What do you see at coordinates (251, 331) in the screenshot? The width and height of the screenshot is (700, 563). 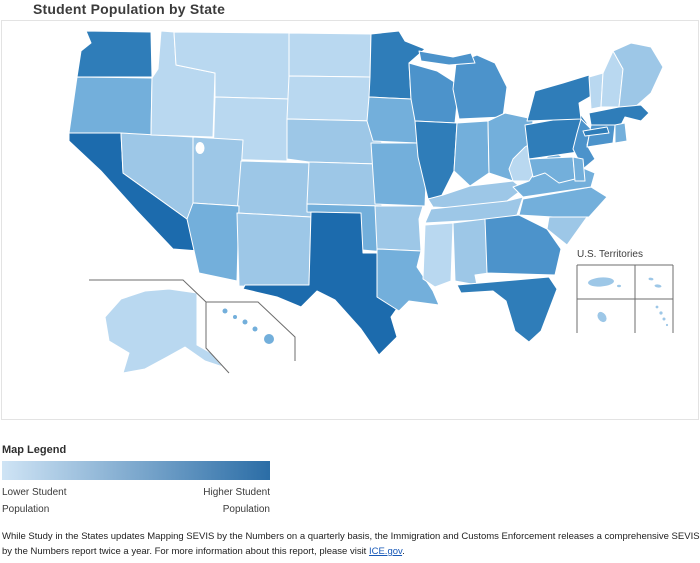 I see `hawaii-inset-border` at bounding box center [251, 331].